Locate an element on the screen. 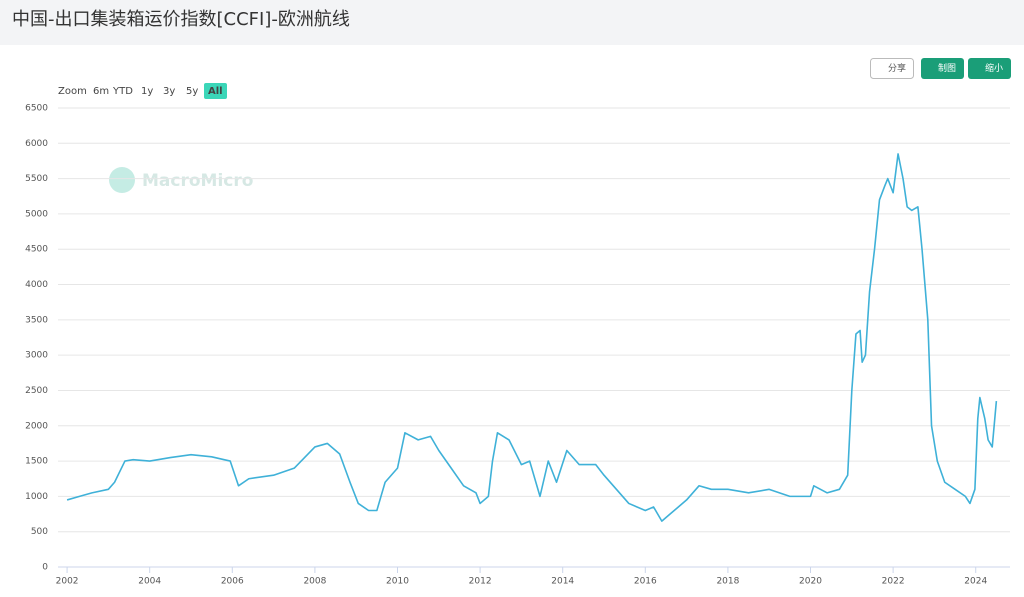  y-tick-label: 500 is located at coordinates (39, 532).